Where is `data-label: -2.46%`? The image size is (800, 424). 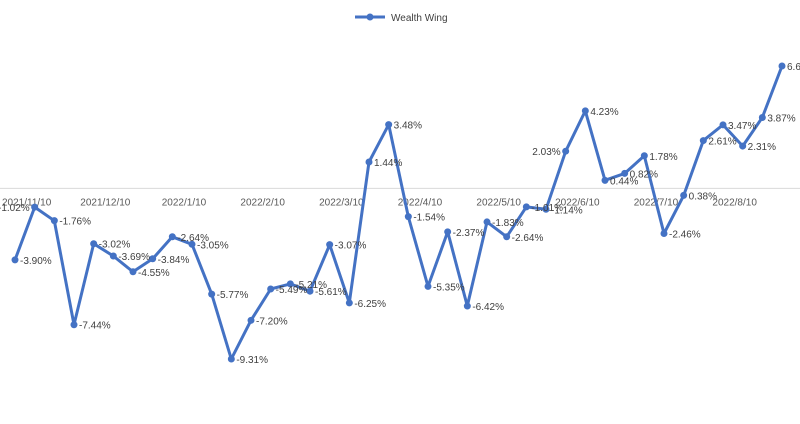 data-label: -2.46% is located at coordinates (685, 234).